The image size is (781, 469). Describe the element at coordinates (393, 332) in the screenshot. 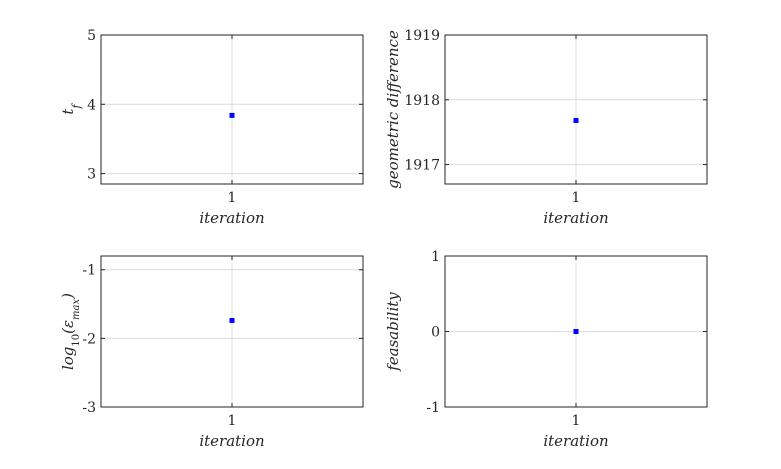

I see `y-axis-label: feasability` at that location.